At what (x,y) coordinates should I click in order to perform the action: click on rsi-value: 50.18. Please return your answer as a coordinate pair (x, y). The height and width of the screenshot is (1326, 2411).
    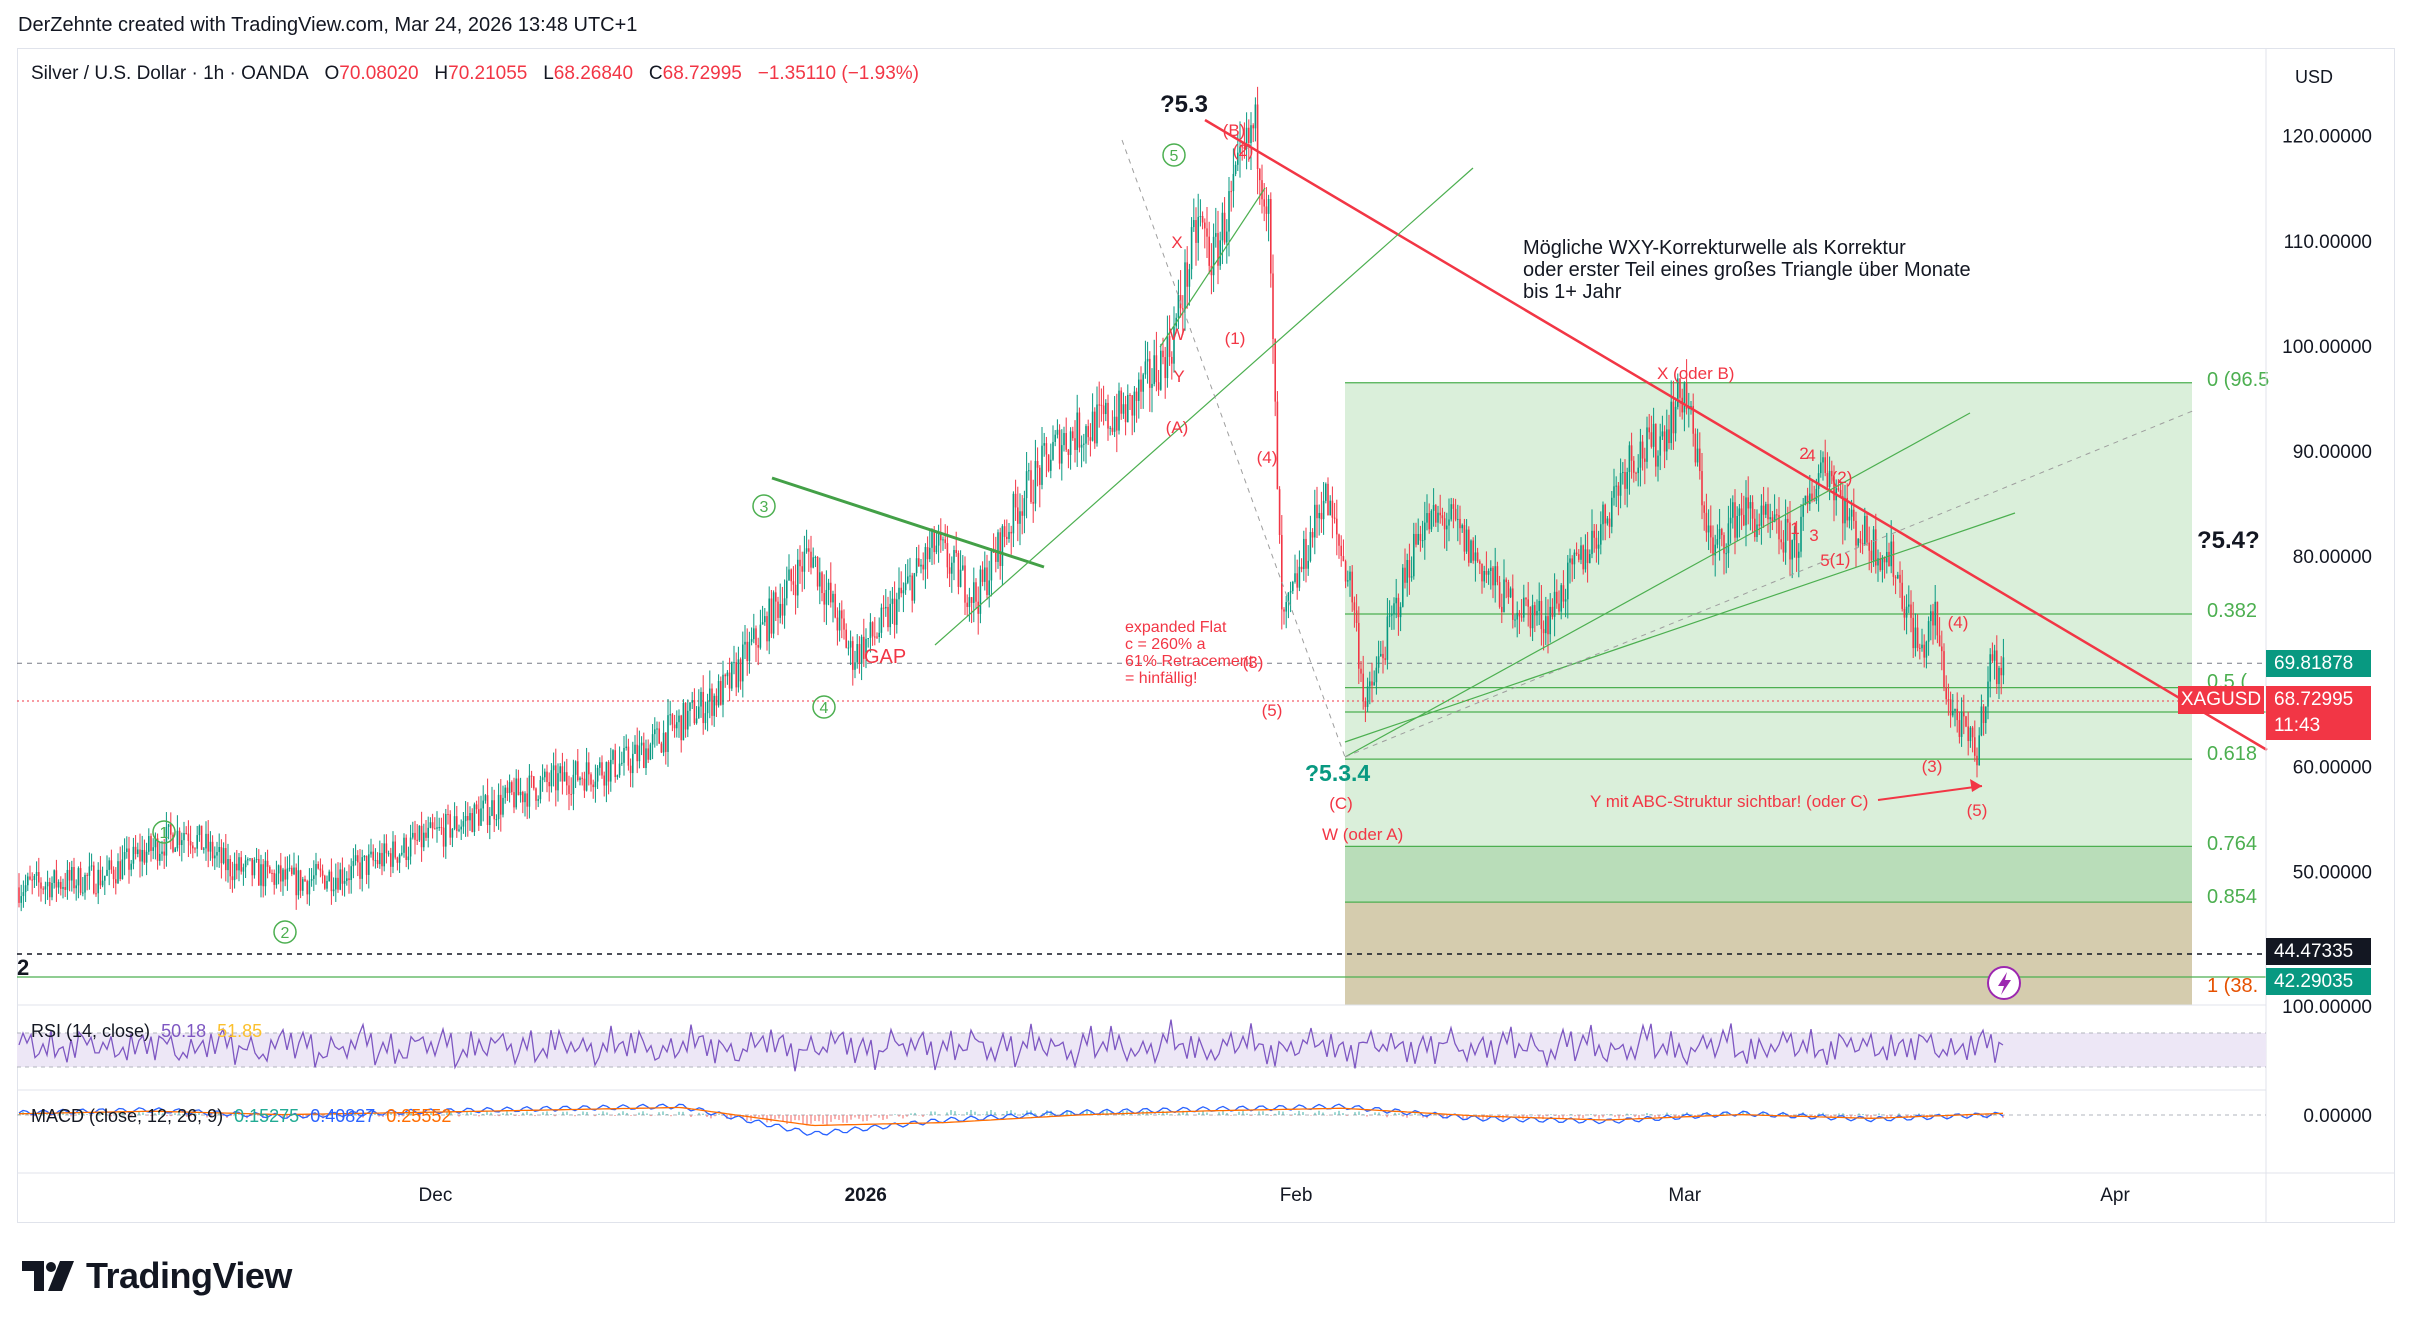
    Looking at the image, I should click on (184, 1031).